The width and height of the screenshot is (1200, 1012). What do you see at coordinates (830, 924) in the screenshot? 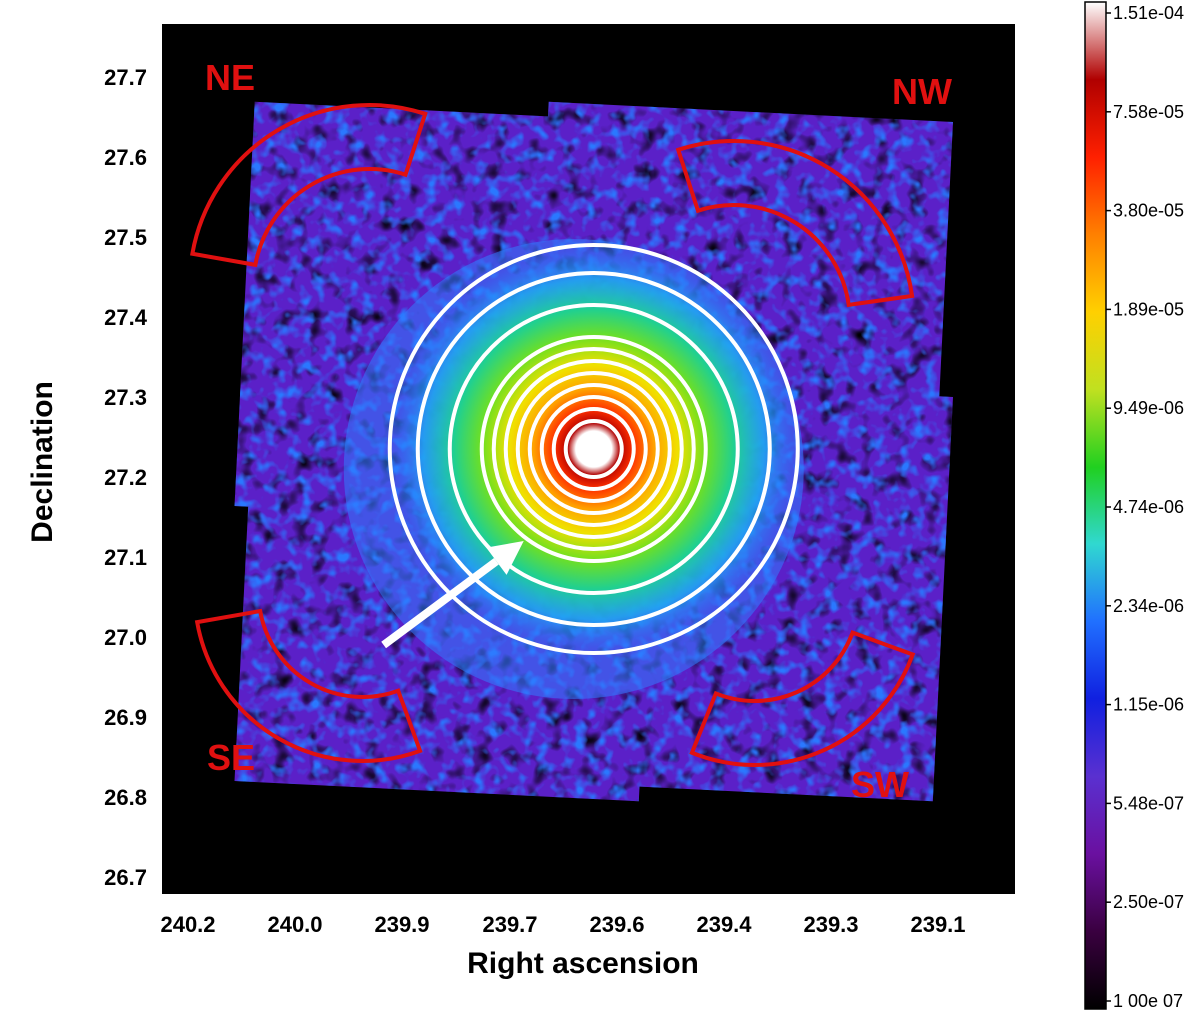
I see `x-tick-label: 239.3` at bounding box center [830, 924].